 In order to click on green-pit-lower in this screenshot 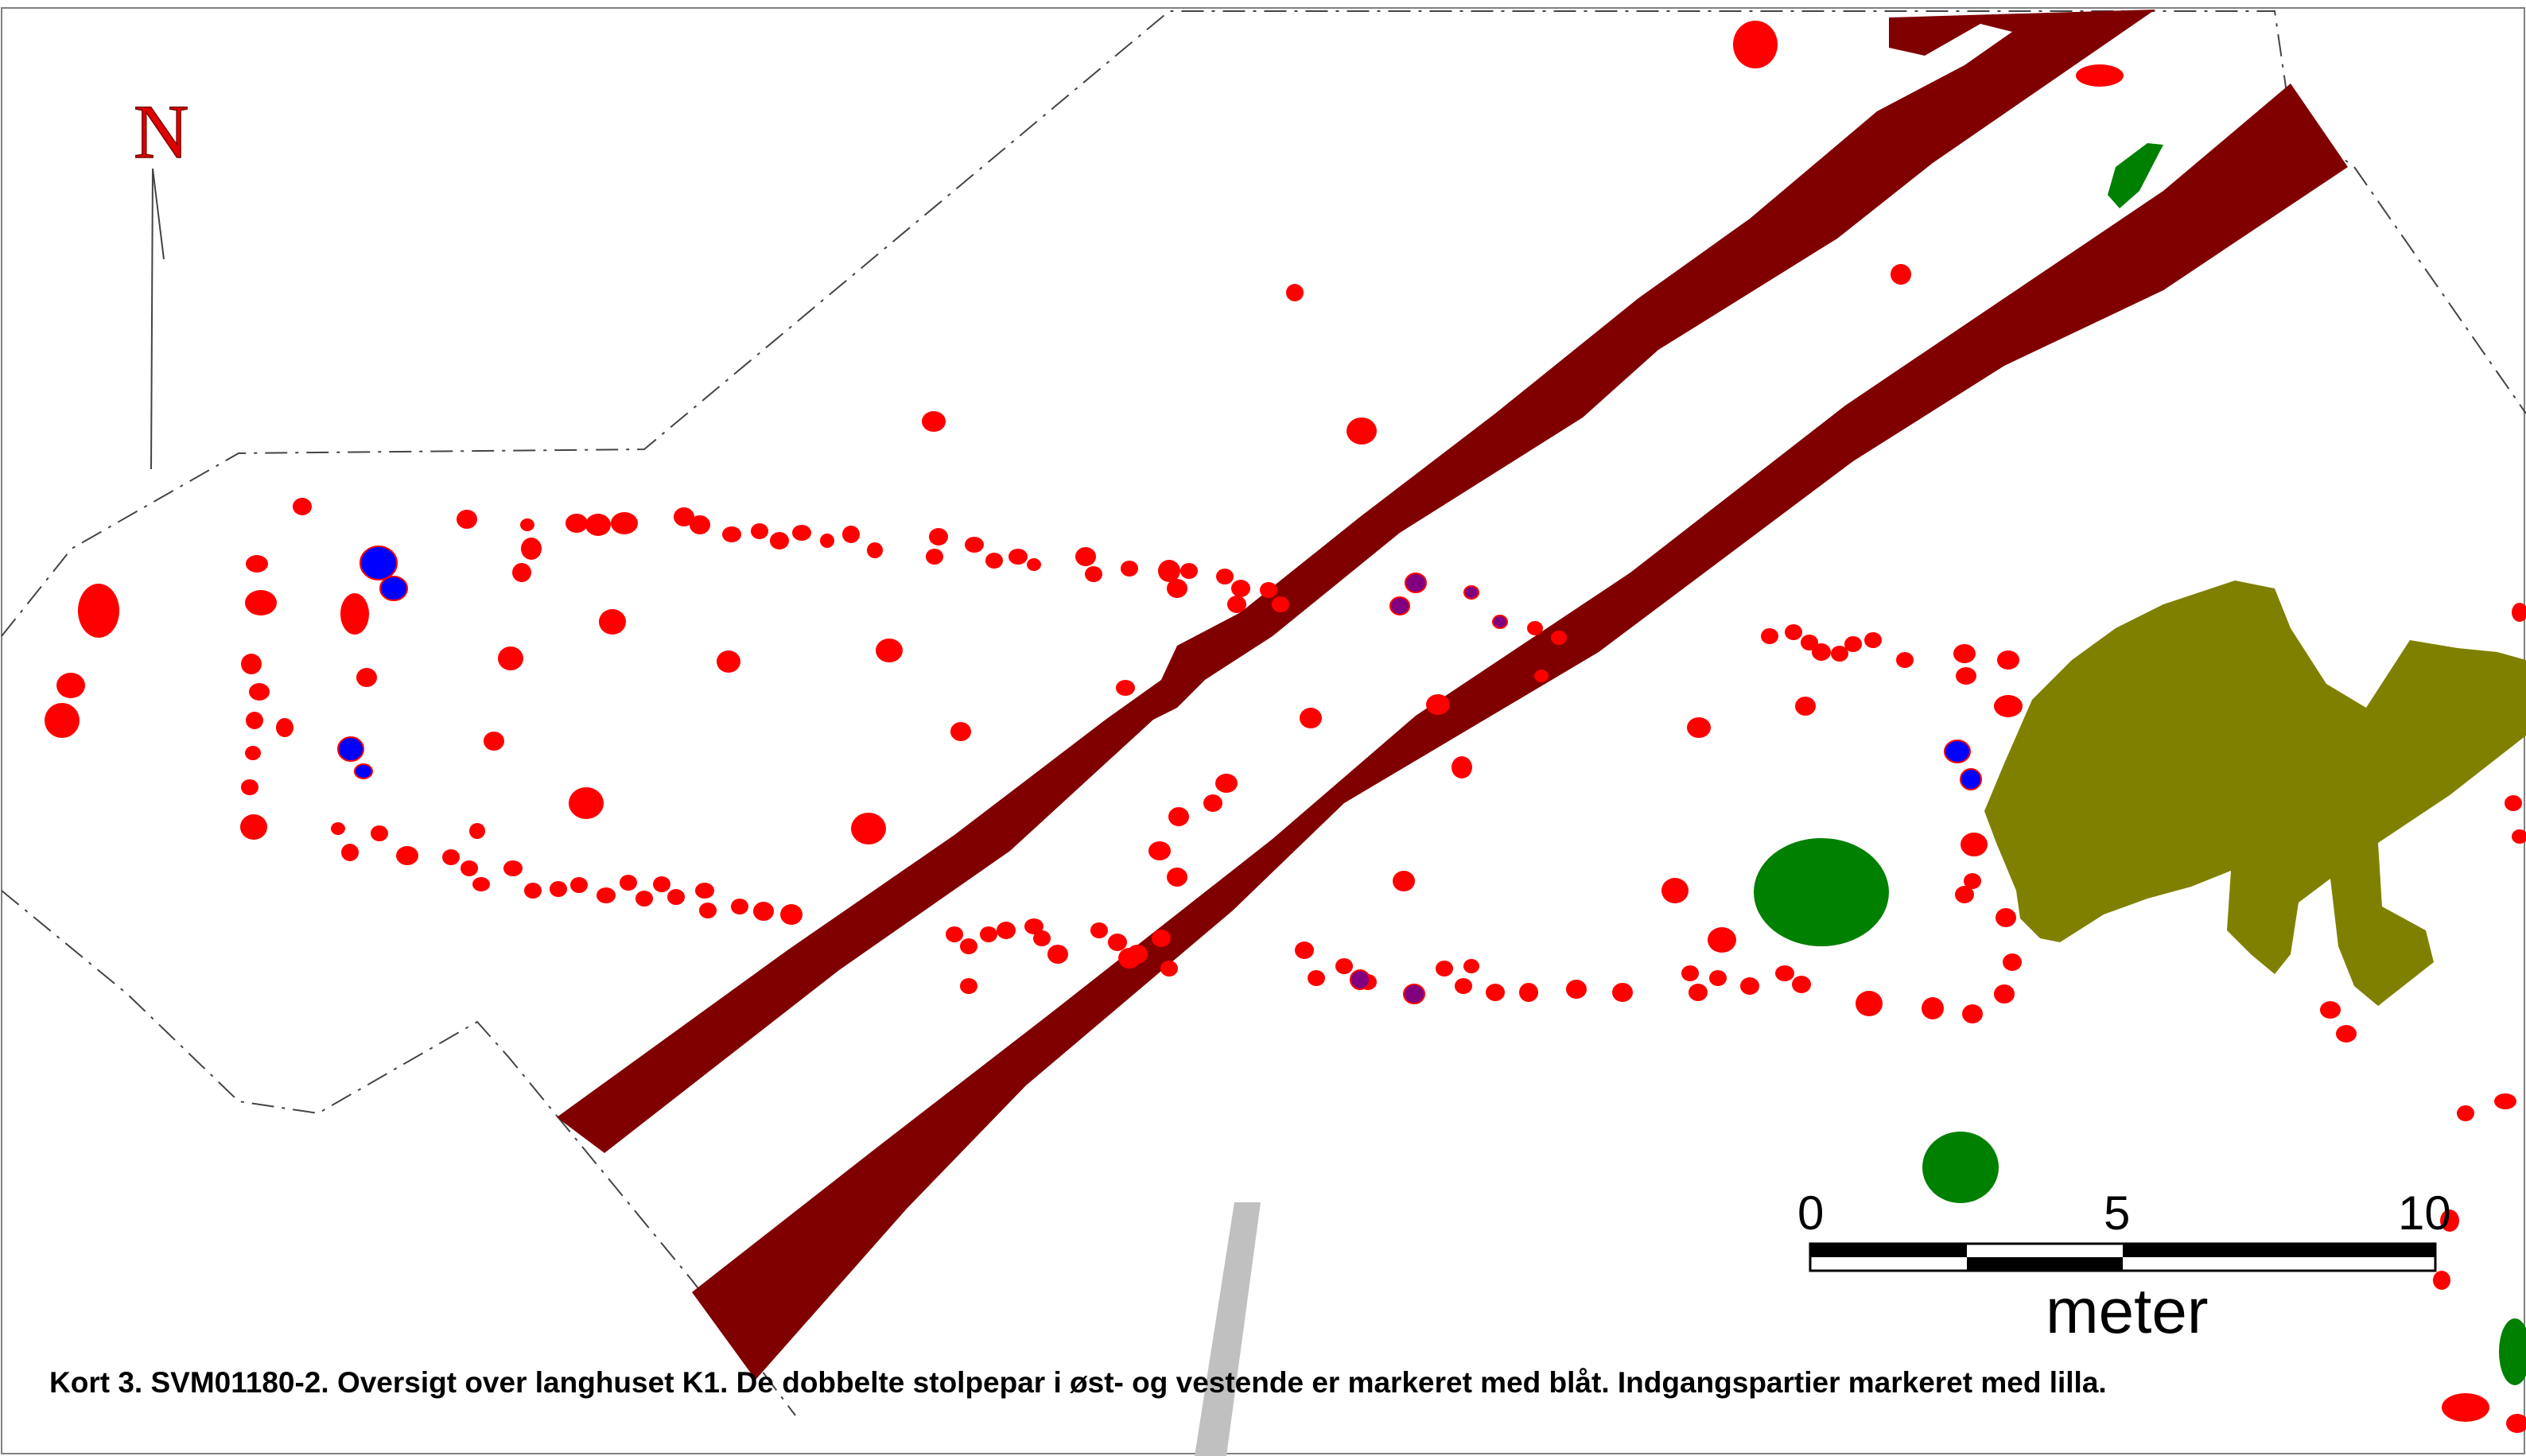, I will do `click(1960, 1167)`.